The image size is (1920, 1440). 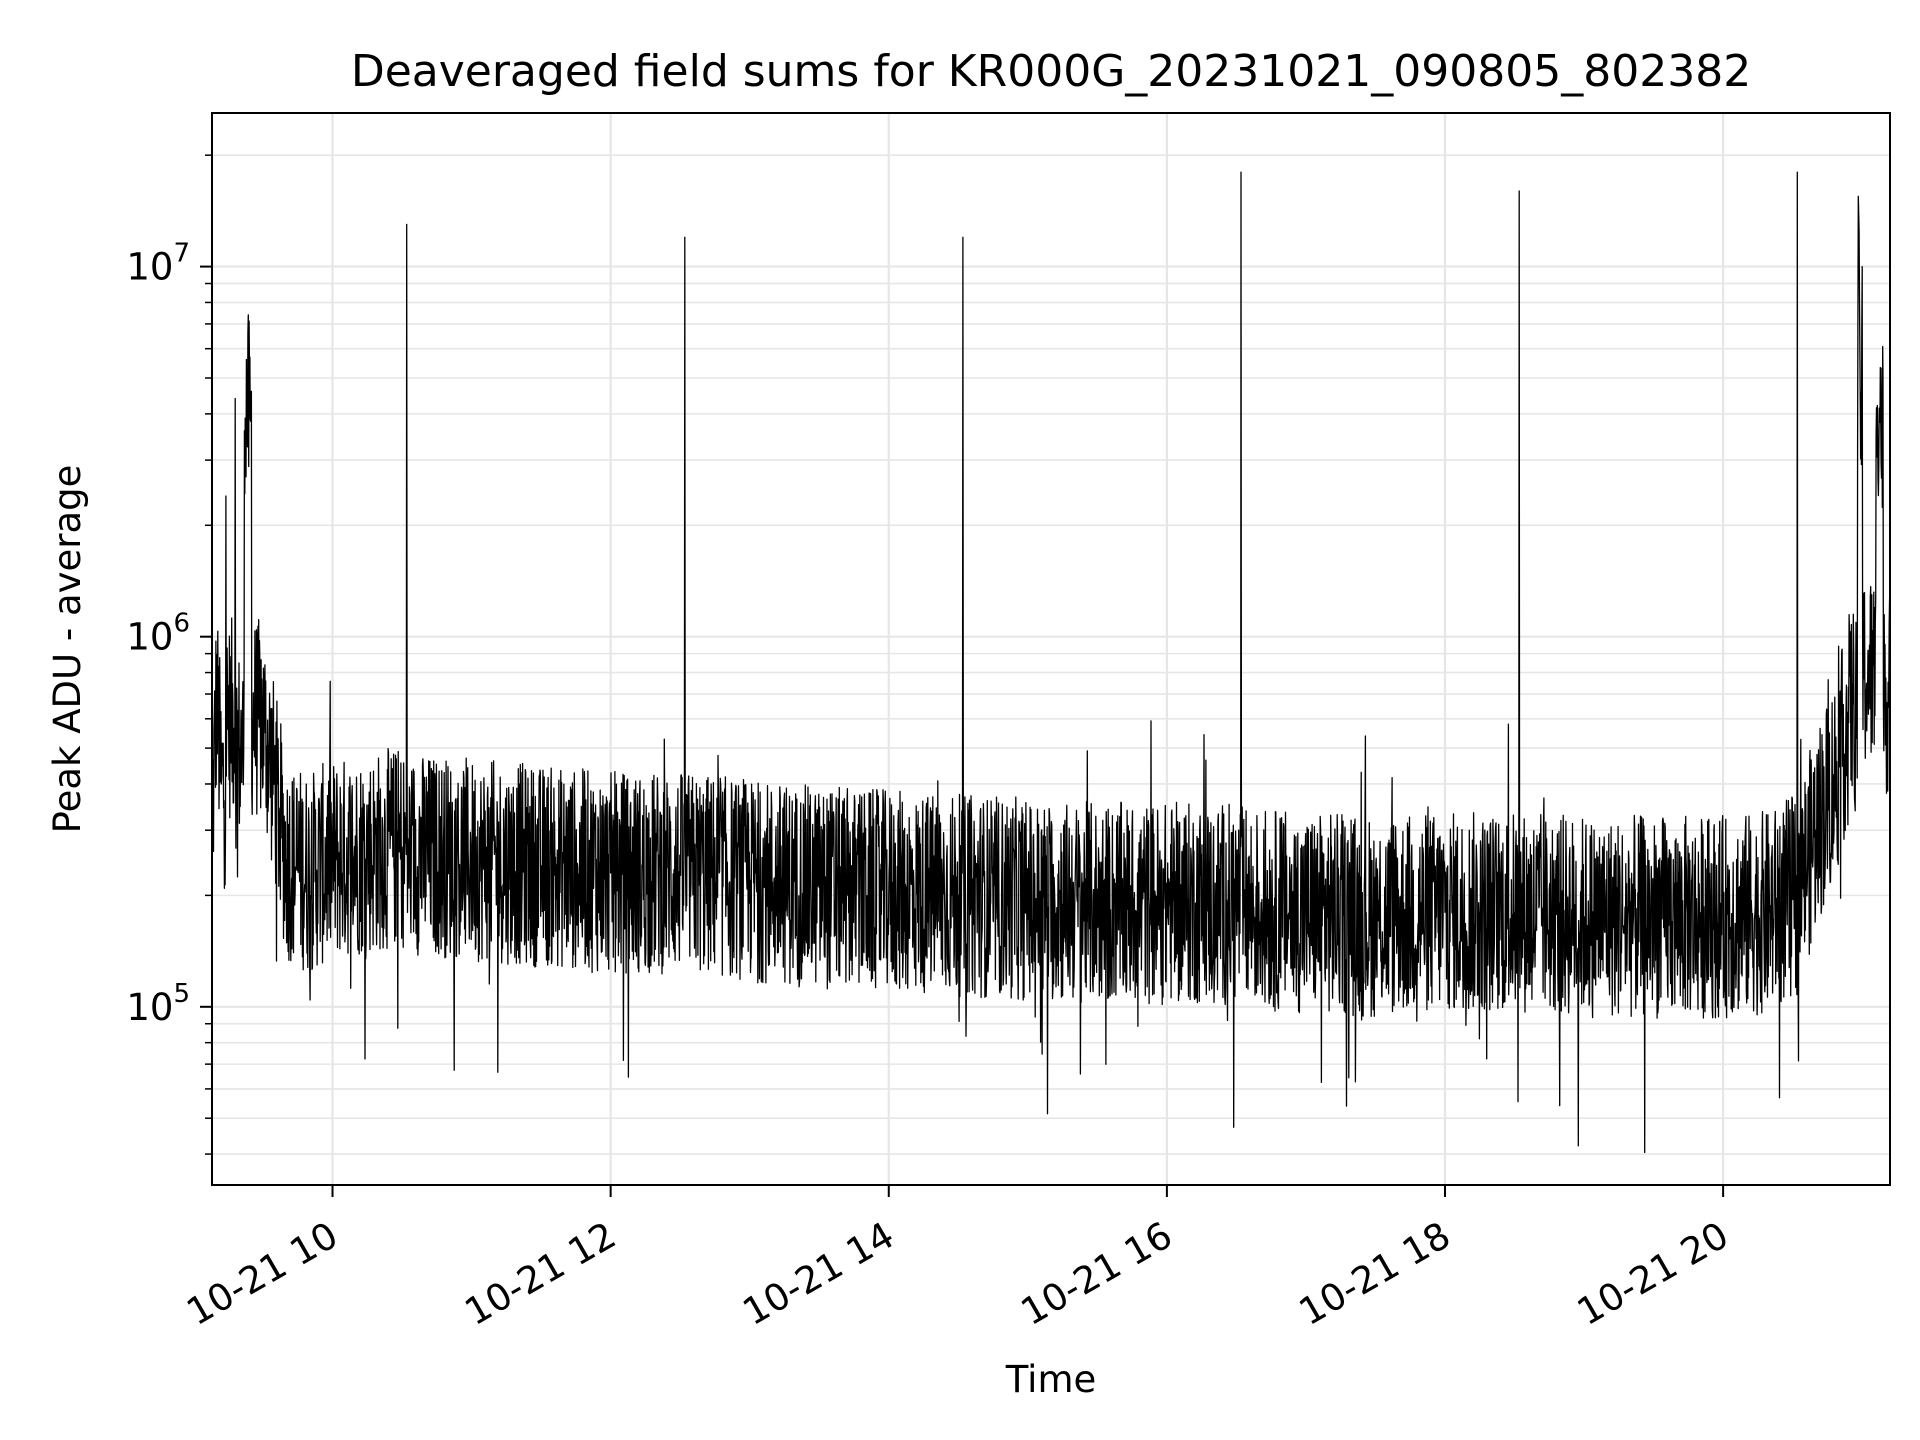 What do you see at coordinates (158, 264) in the screenshot?
I see `y-tick-label: 10⁷` at bounding box center [158, 264].